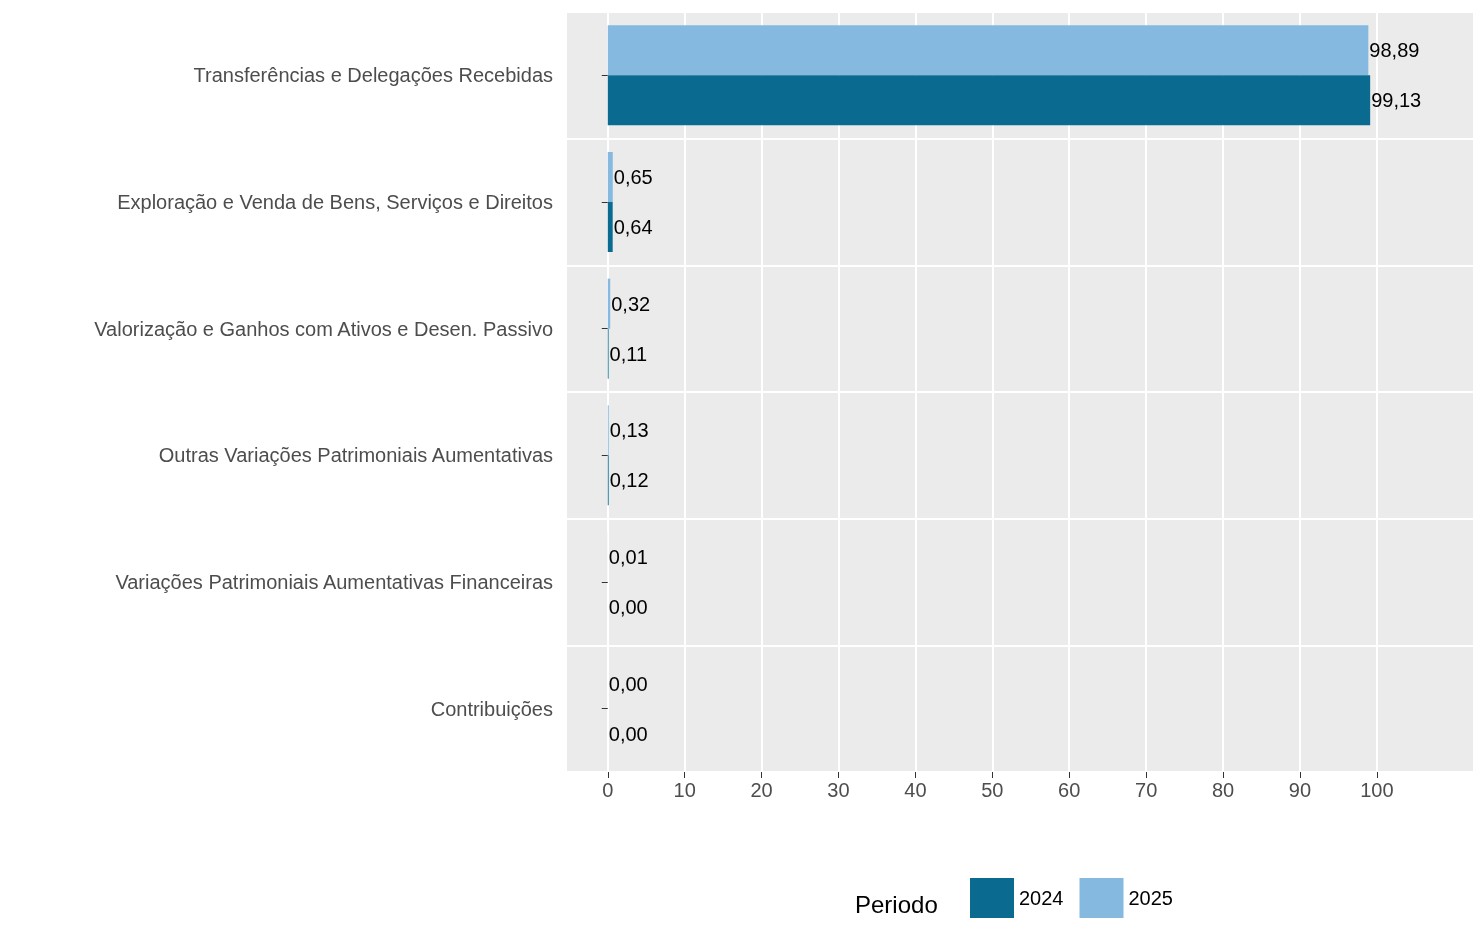 This screenshot has height=925, width=1473. What do you see at coordinates (1041, 898) in the screenshot?
I see `legend-label: 2024` at bounding box center [1041, 898].